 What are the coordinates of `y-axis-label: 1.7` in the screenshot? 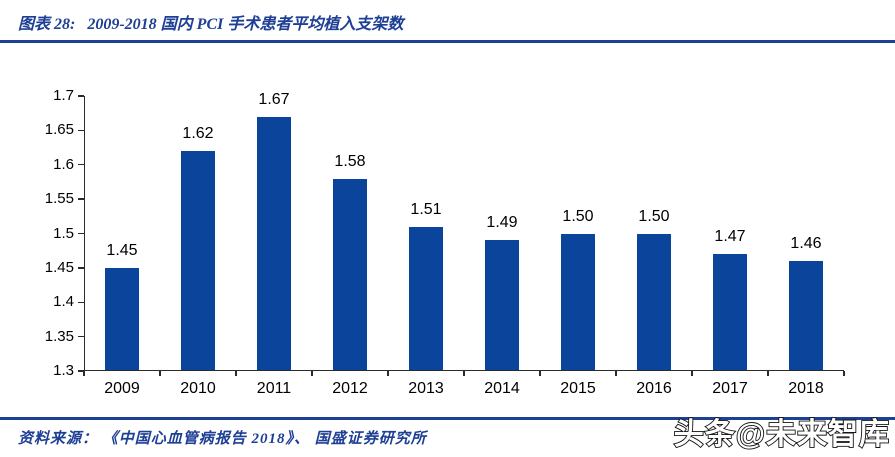 It's located at (63, 95).